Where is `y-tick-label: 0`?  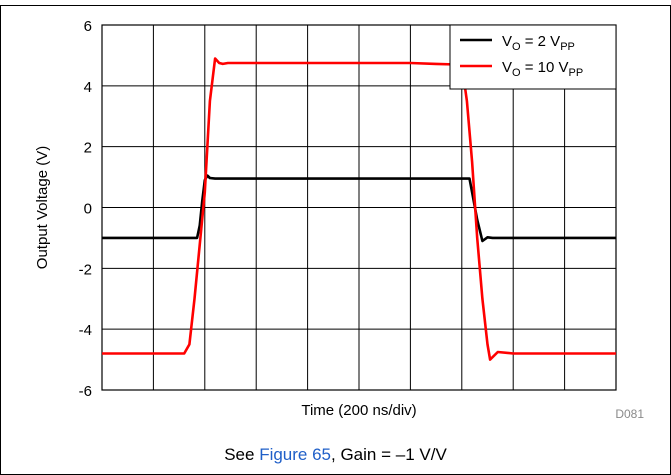
y-tick-label: 0 is located at coordinates (88, 209).